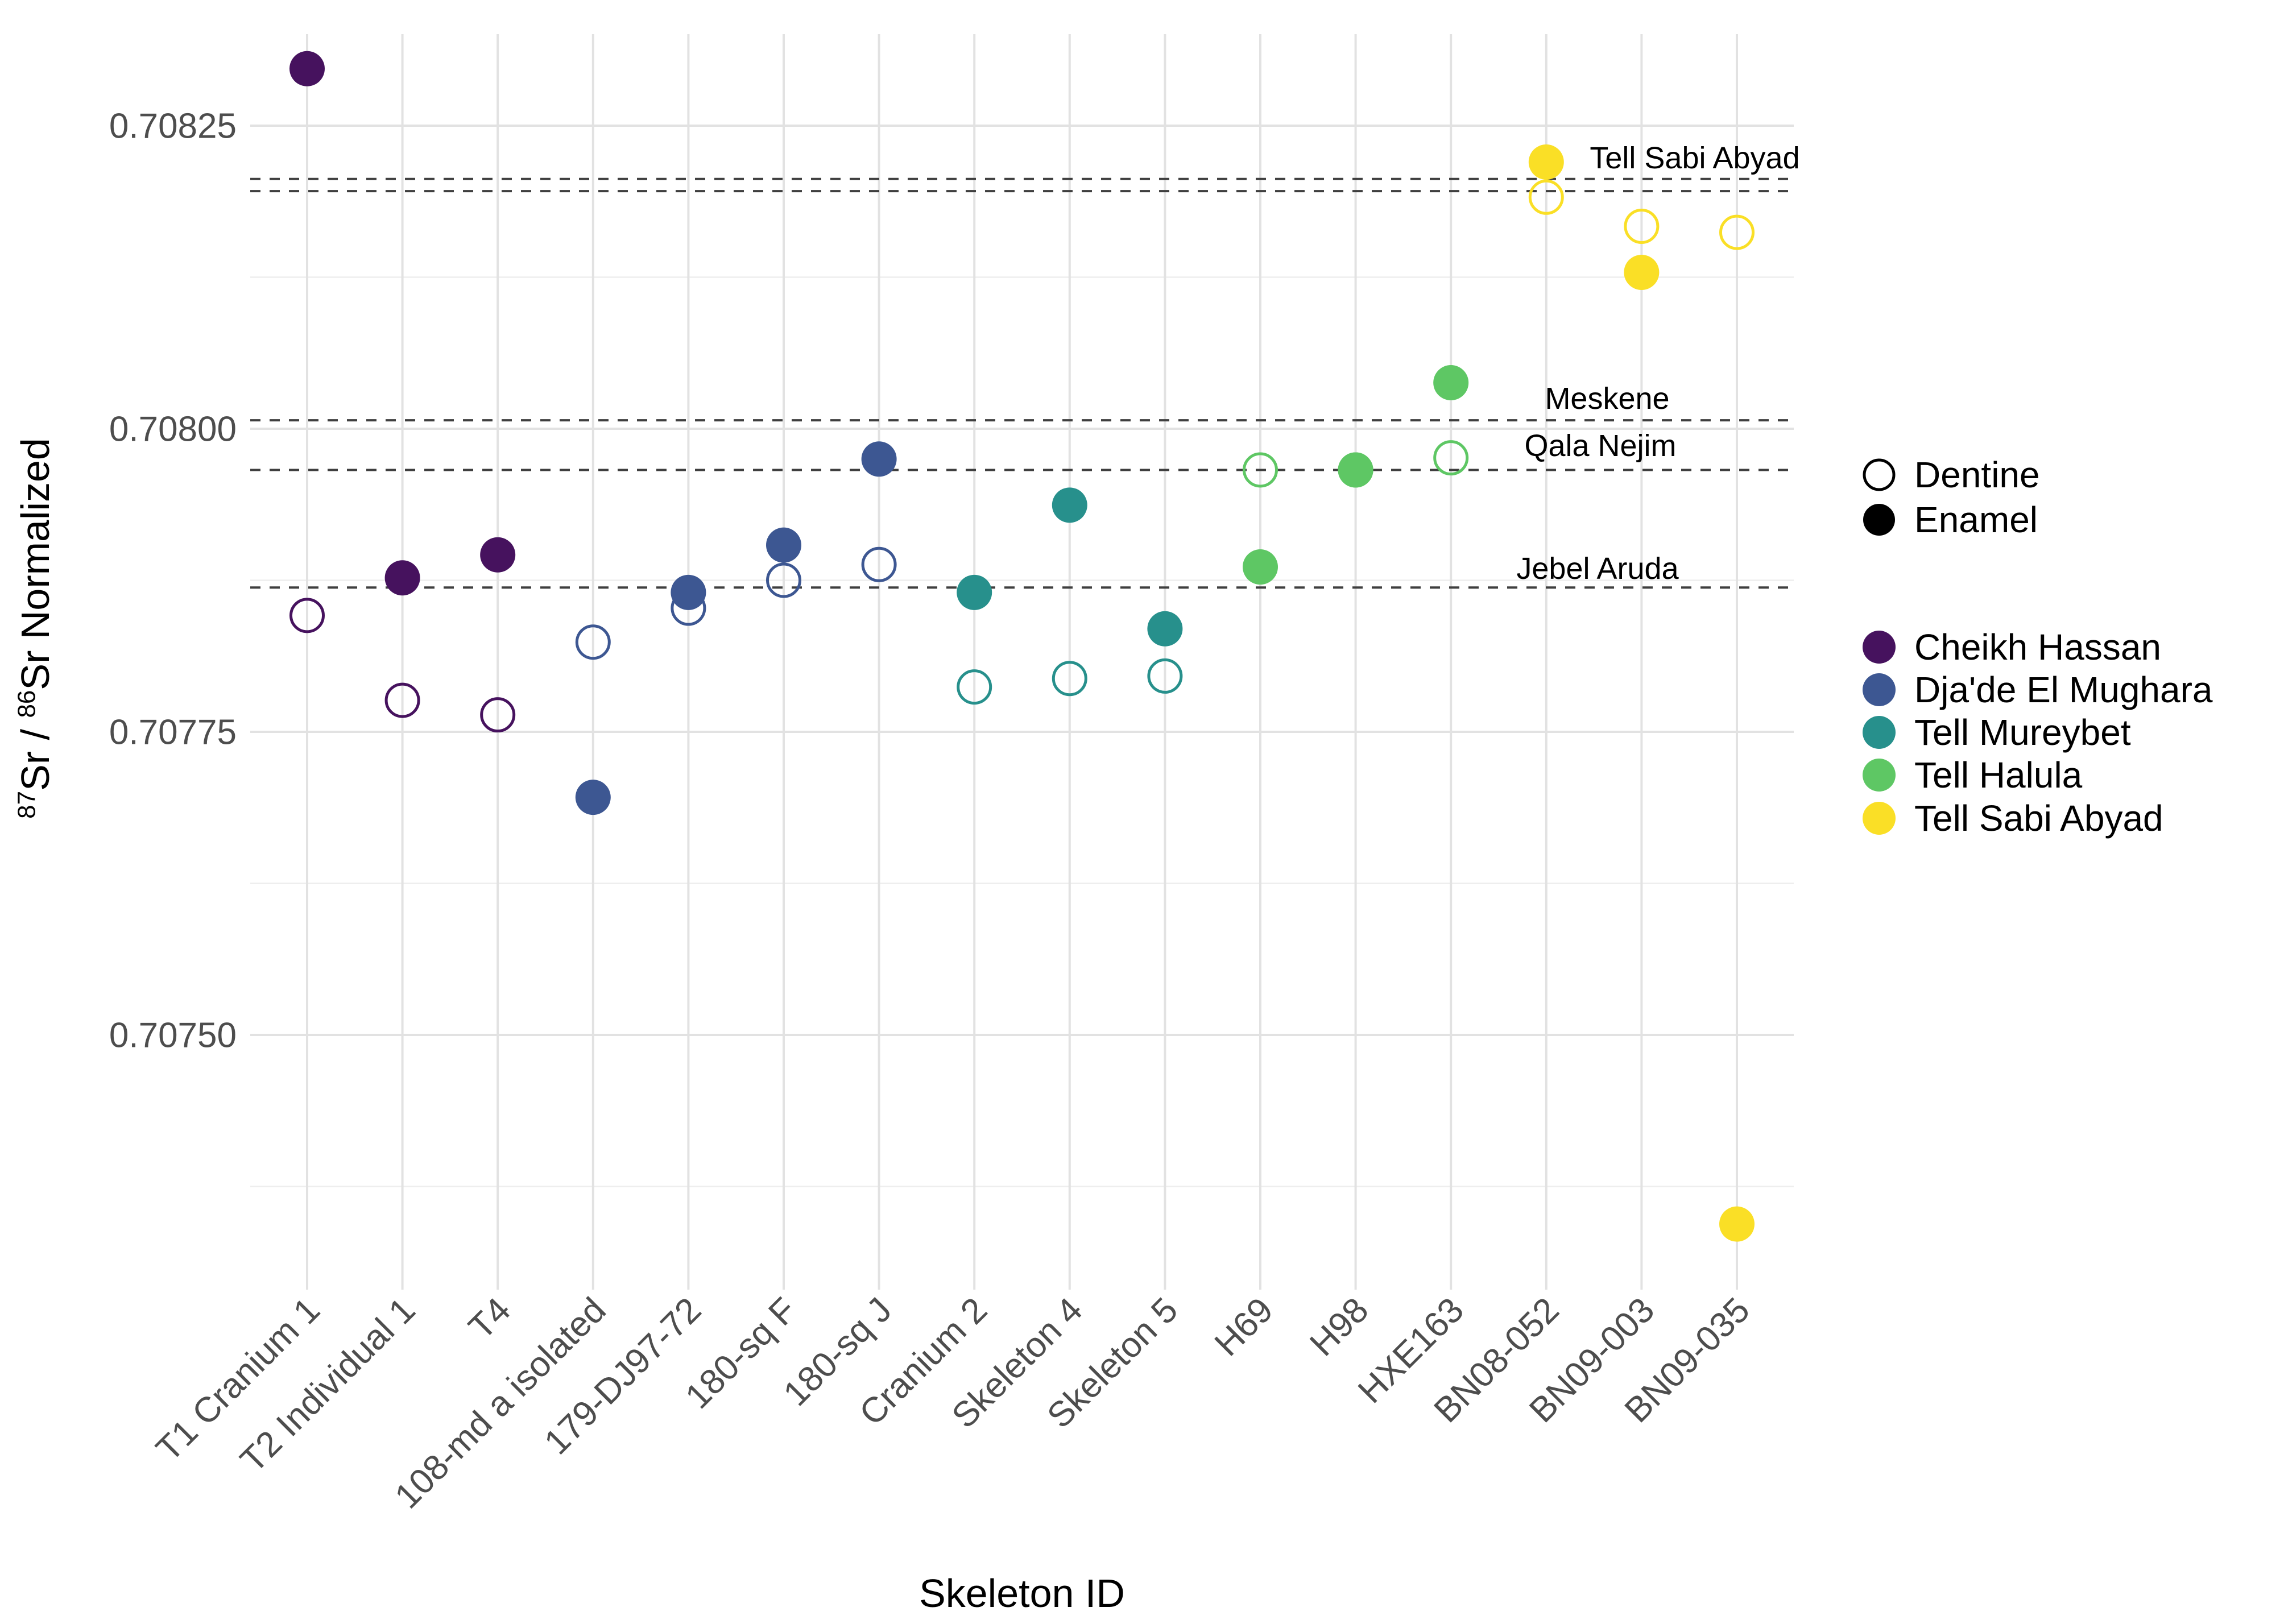 The width and height of the screenshot is (2284, 1624). What do you see at coordinates (173, 126) in the screenshot?
I see `y-tick-label-0.70825: 0.70825` at bounding box center [173, 126].